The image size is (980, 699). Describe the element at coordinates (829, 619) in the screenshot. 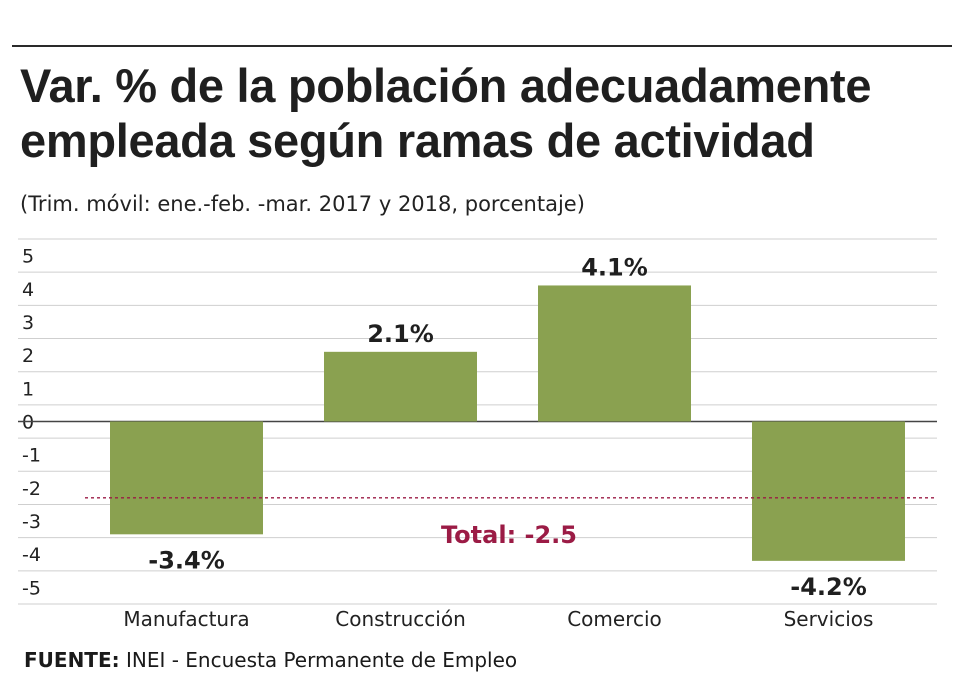

I see `x-category-label: Servicios` at that location.